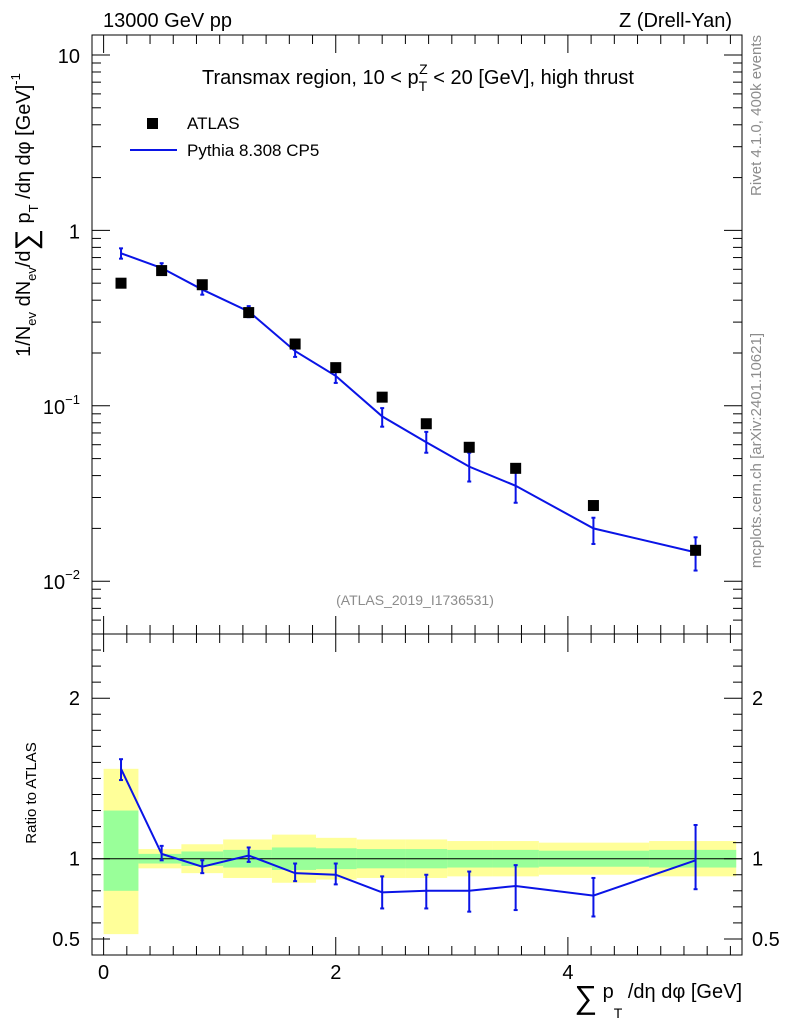 The width and height of the screenshot is (786, 1024). What do you see at coordinates (152, 123) in the screenshot?
I see `legend-data-marker` at bounding box center [152, 123].